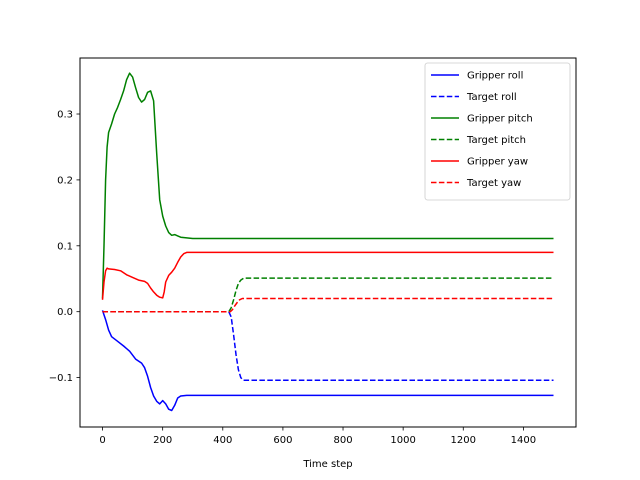  Describe the element at coordinates (317, 436) in the screenshot. I see `x-axis: 0 200 400 600 800 1000 1200 1400` at that location.